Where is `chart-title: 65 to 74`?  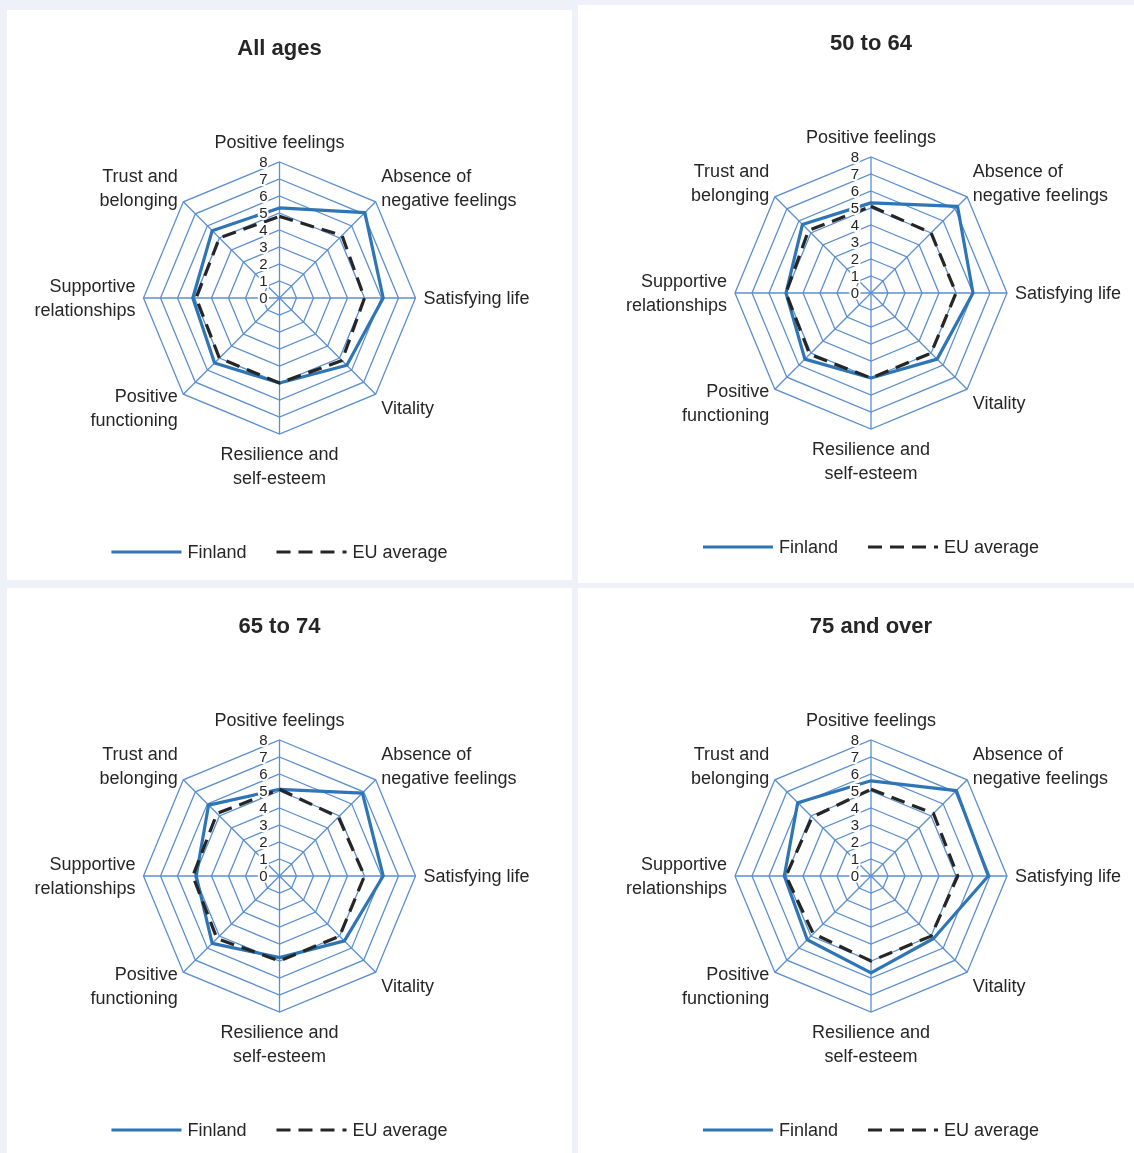 chart-title: 65 to 74 is located at coordinates (280, 625).